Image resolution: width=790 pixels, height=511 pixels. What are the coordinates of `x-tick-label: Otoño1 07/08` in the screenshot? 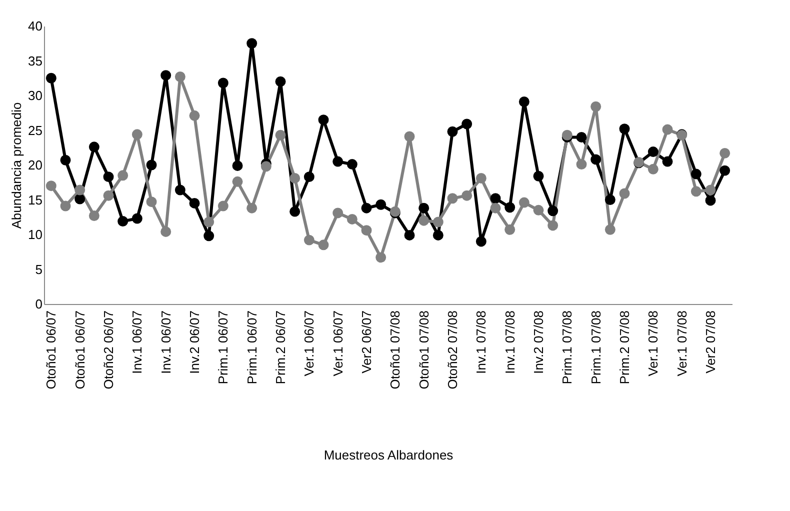 It's located at (424, 350).